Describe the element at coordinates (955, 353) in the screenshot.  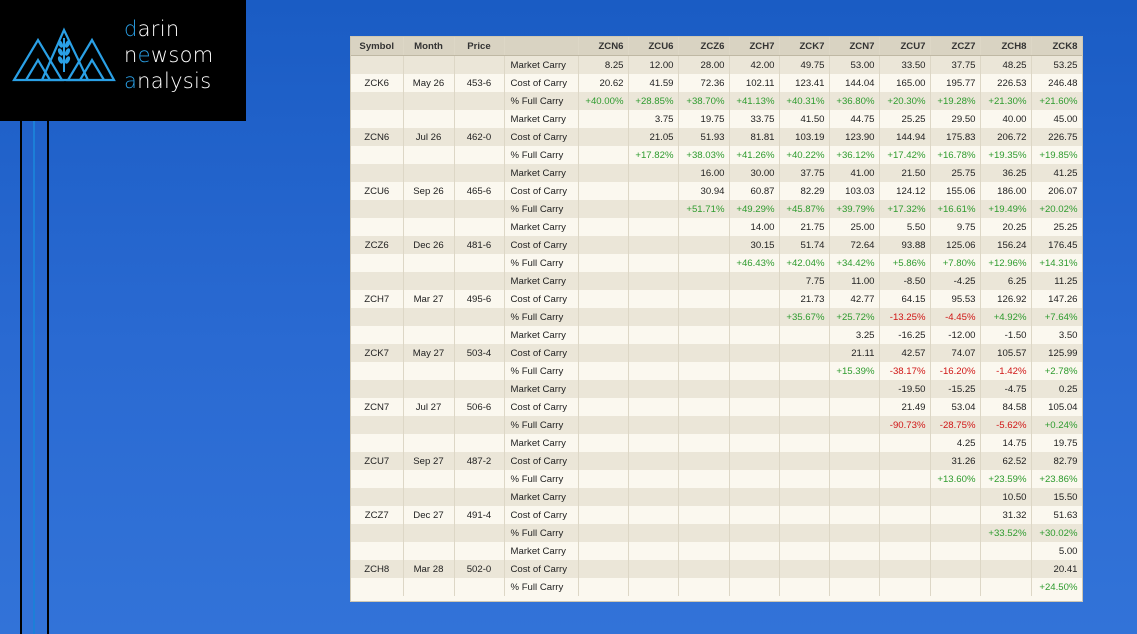
I see `table-cell: 74.07` at that location.